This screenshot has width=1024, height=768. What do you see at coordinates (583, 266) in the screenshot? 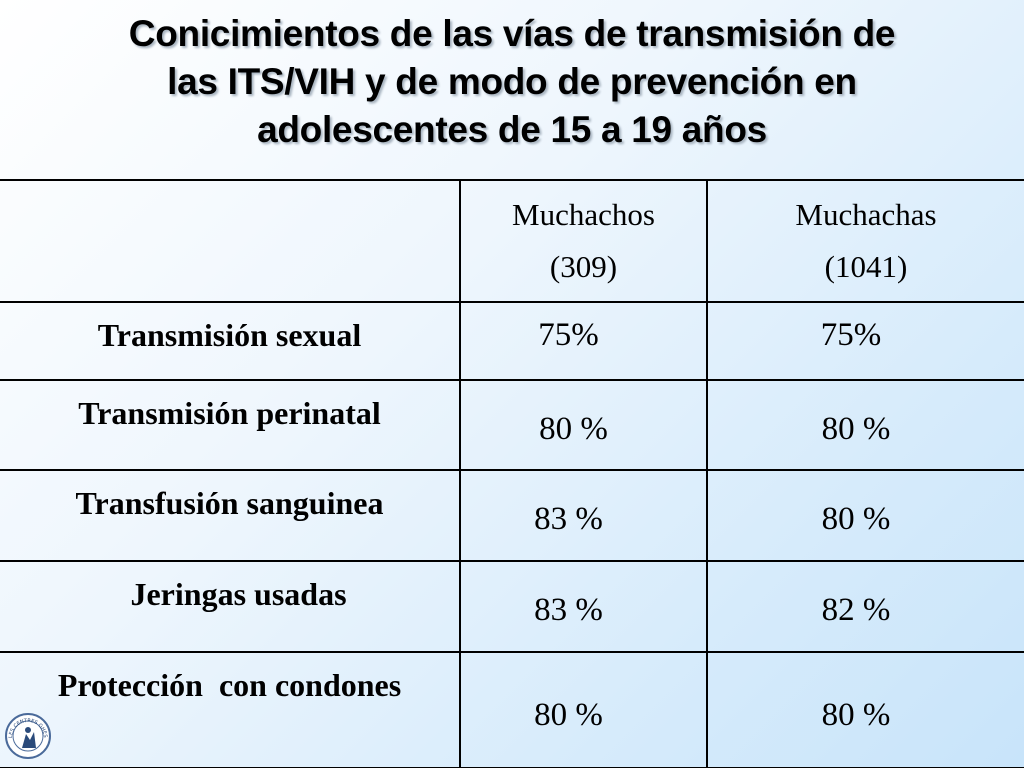
I see `header-muchachos-count: (309)` at bounding box center [583, 266].